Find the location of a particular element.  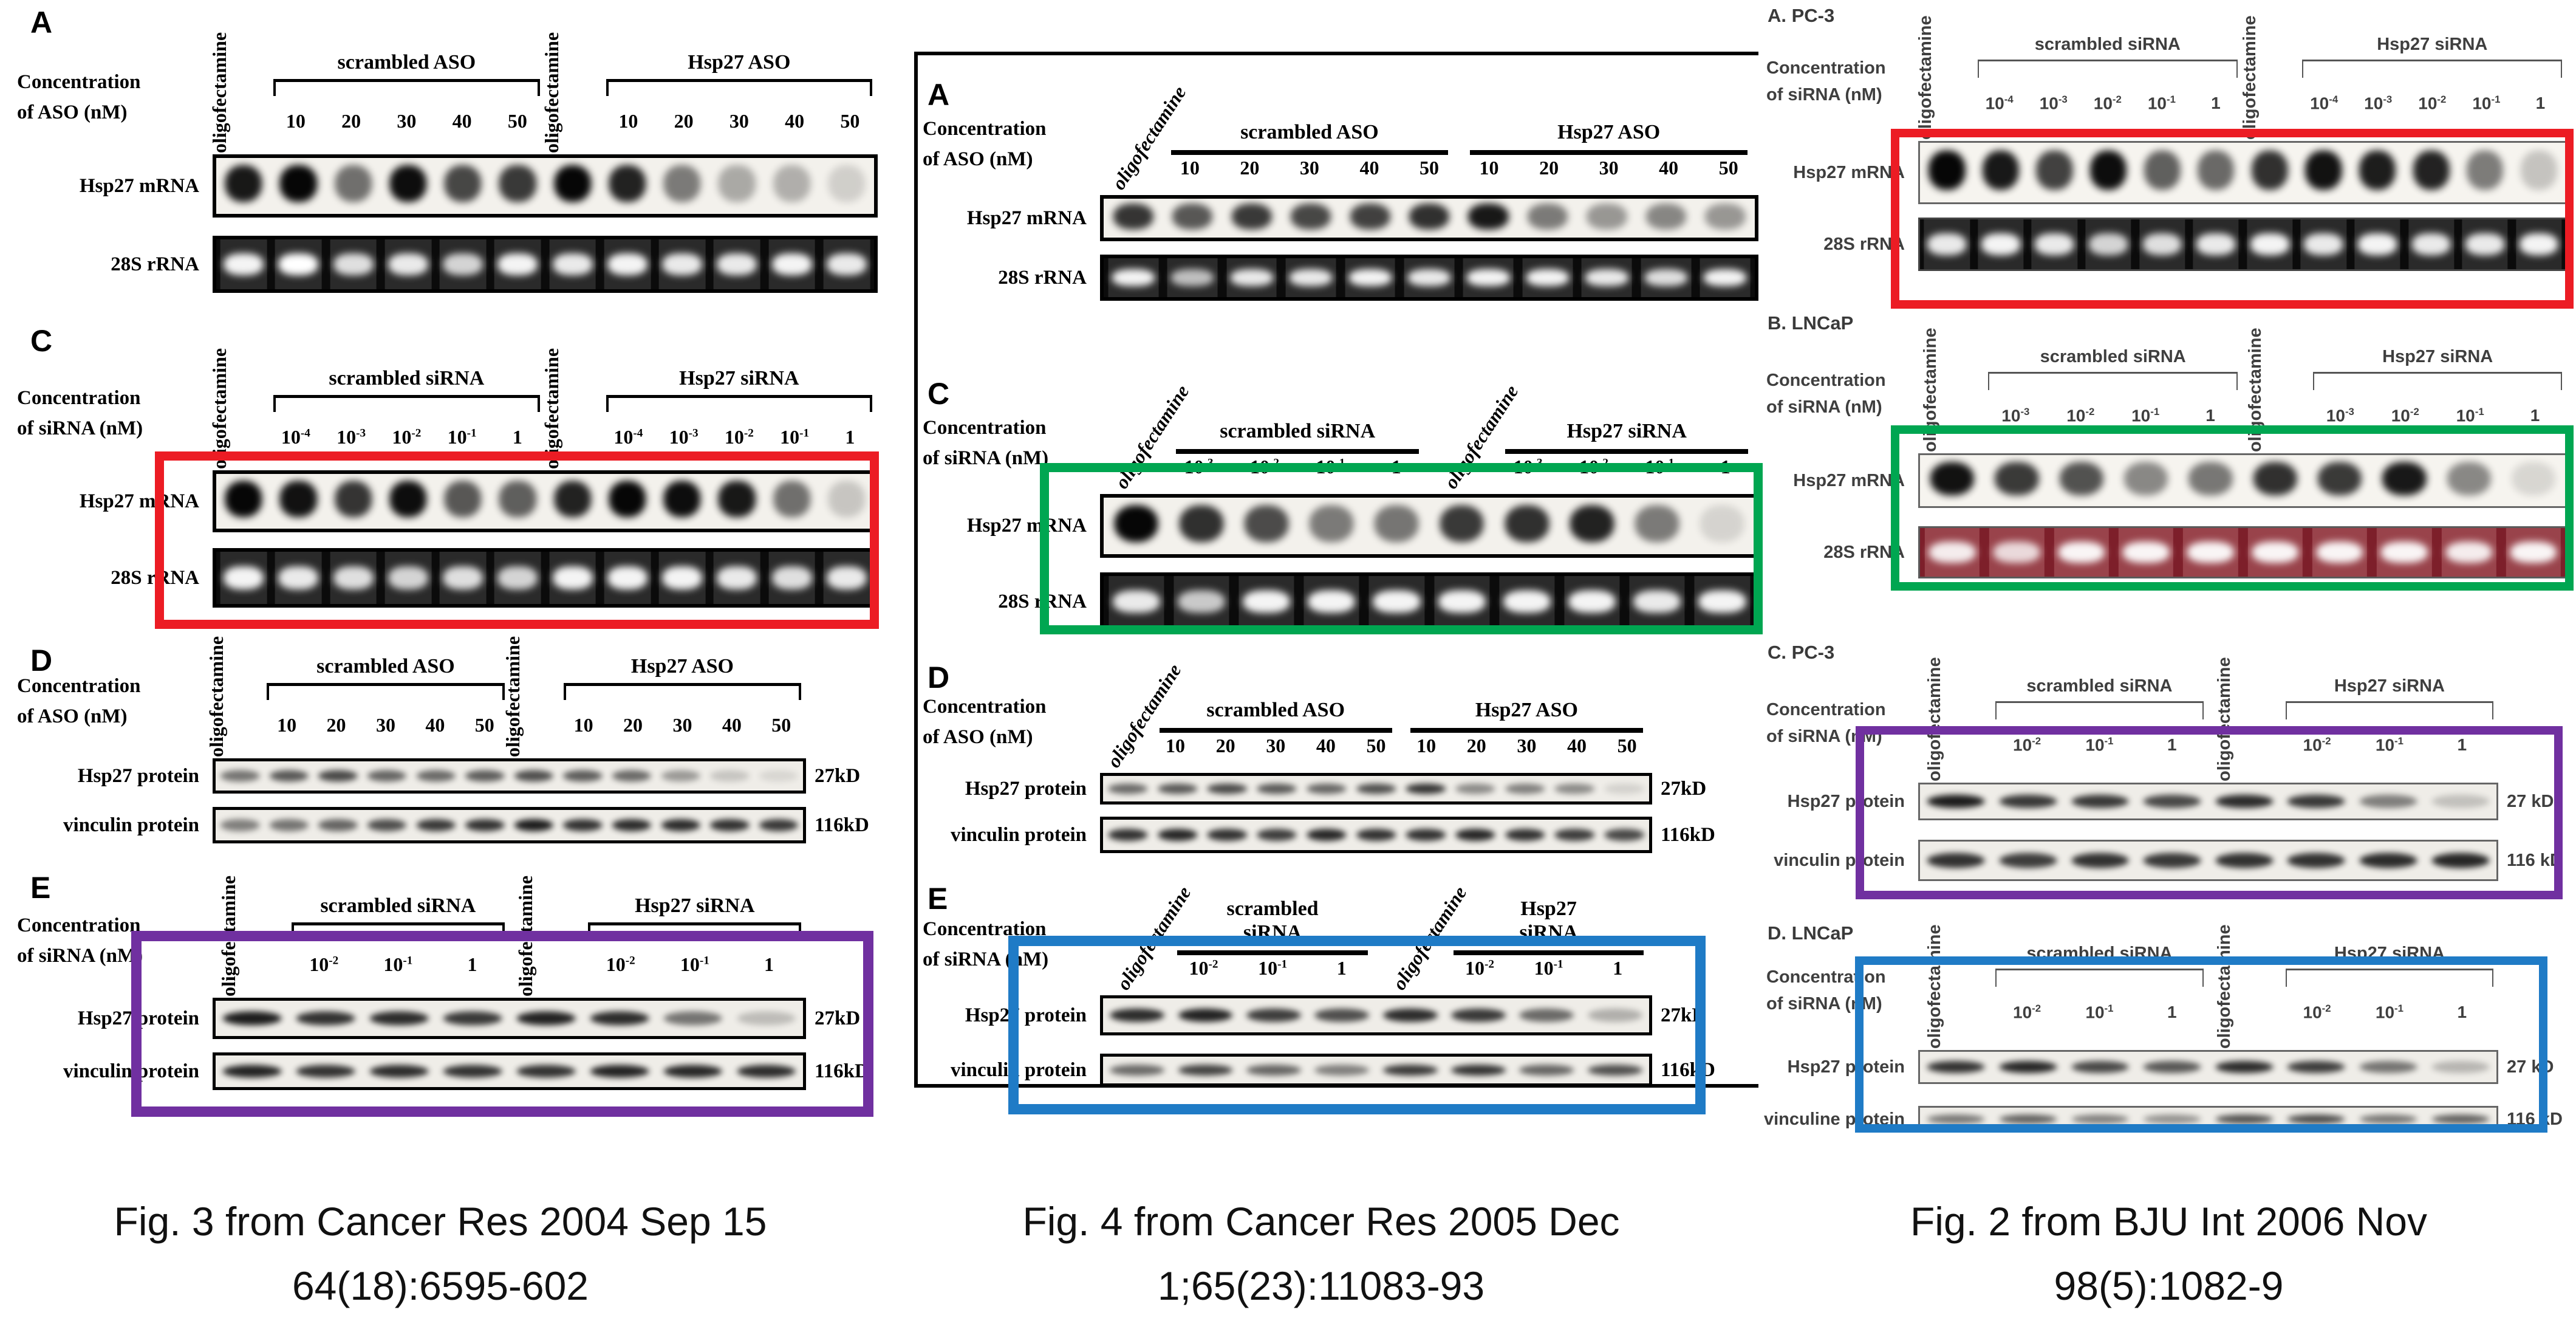

treatment-group-label: scrambled ASO is located at coordinates (407, 62).